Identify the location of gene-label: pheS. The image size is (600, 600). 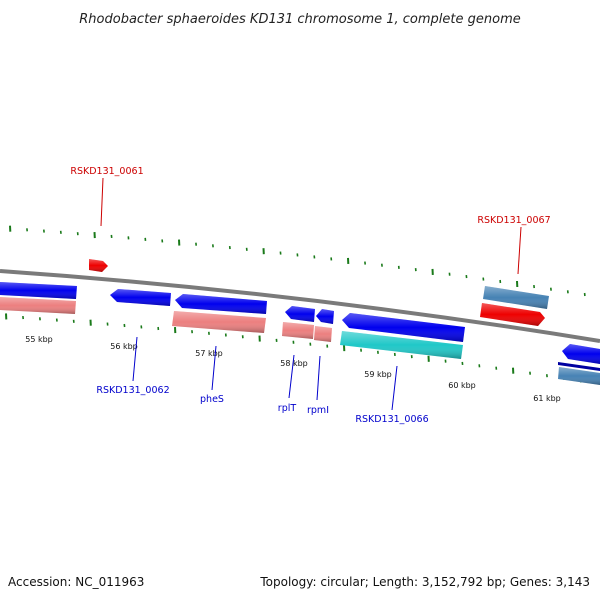
(212, 399).